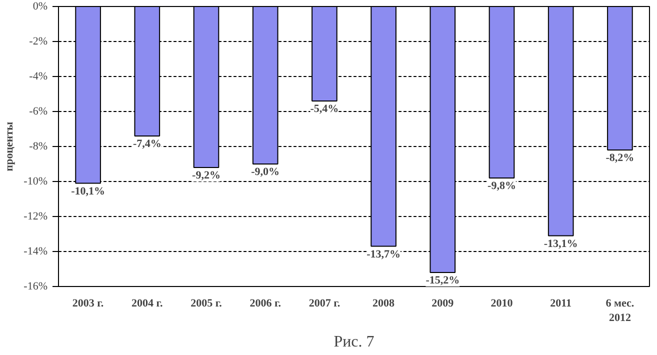 Image resolution: width=657 pixels, height=355 pixels. I want to click on x-tick-label: 2006 г., so click(266, 304).